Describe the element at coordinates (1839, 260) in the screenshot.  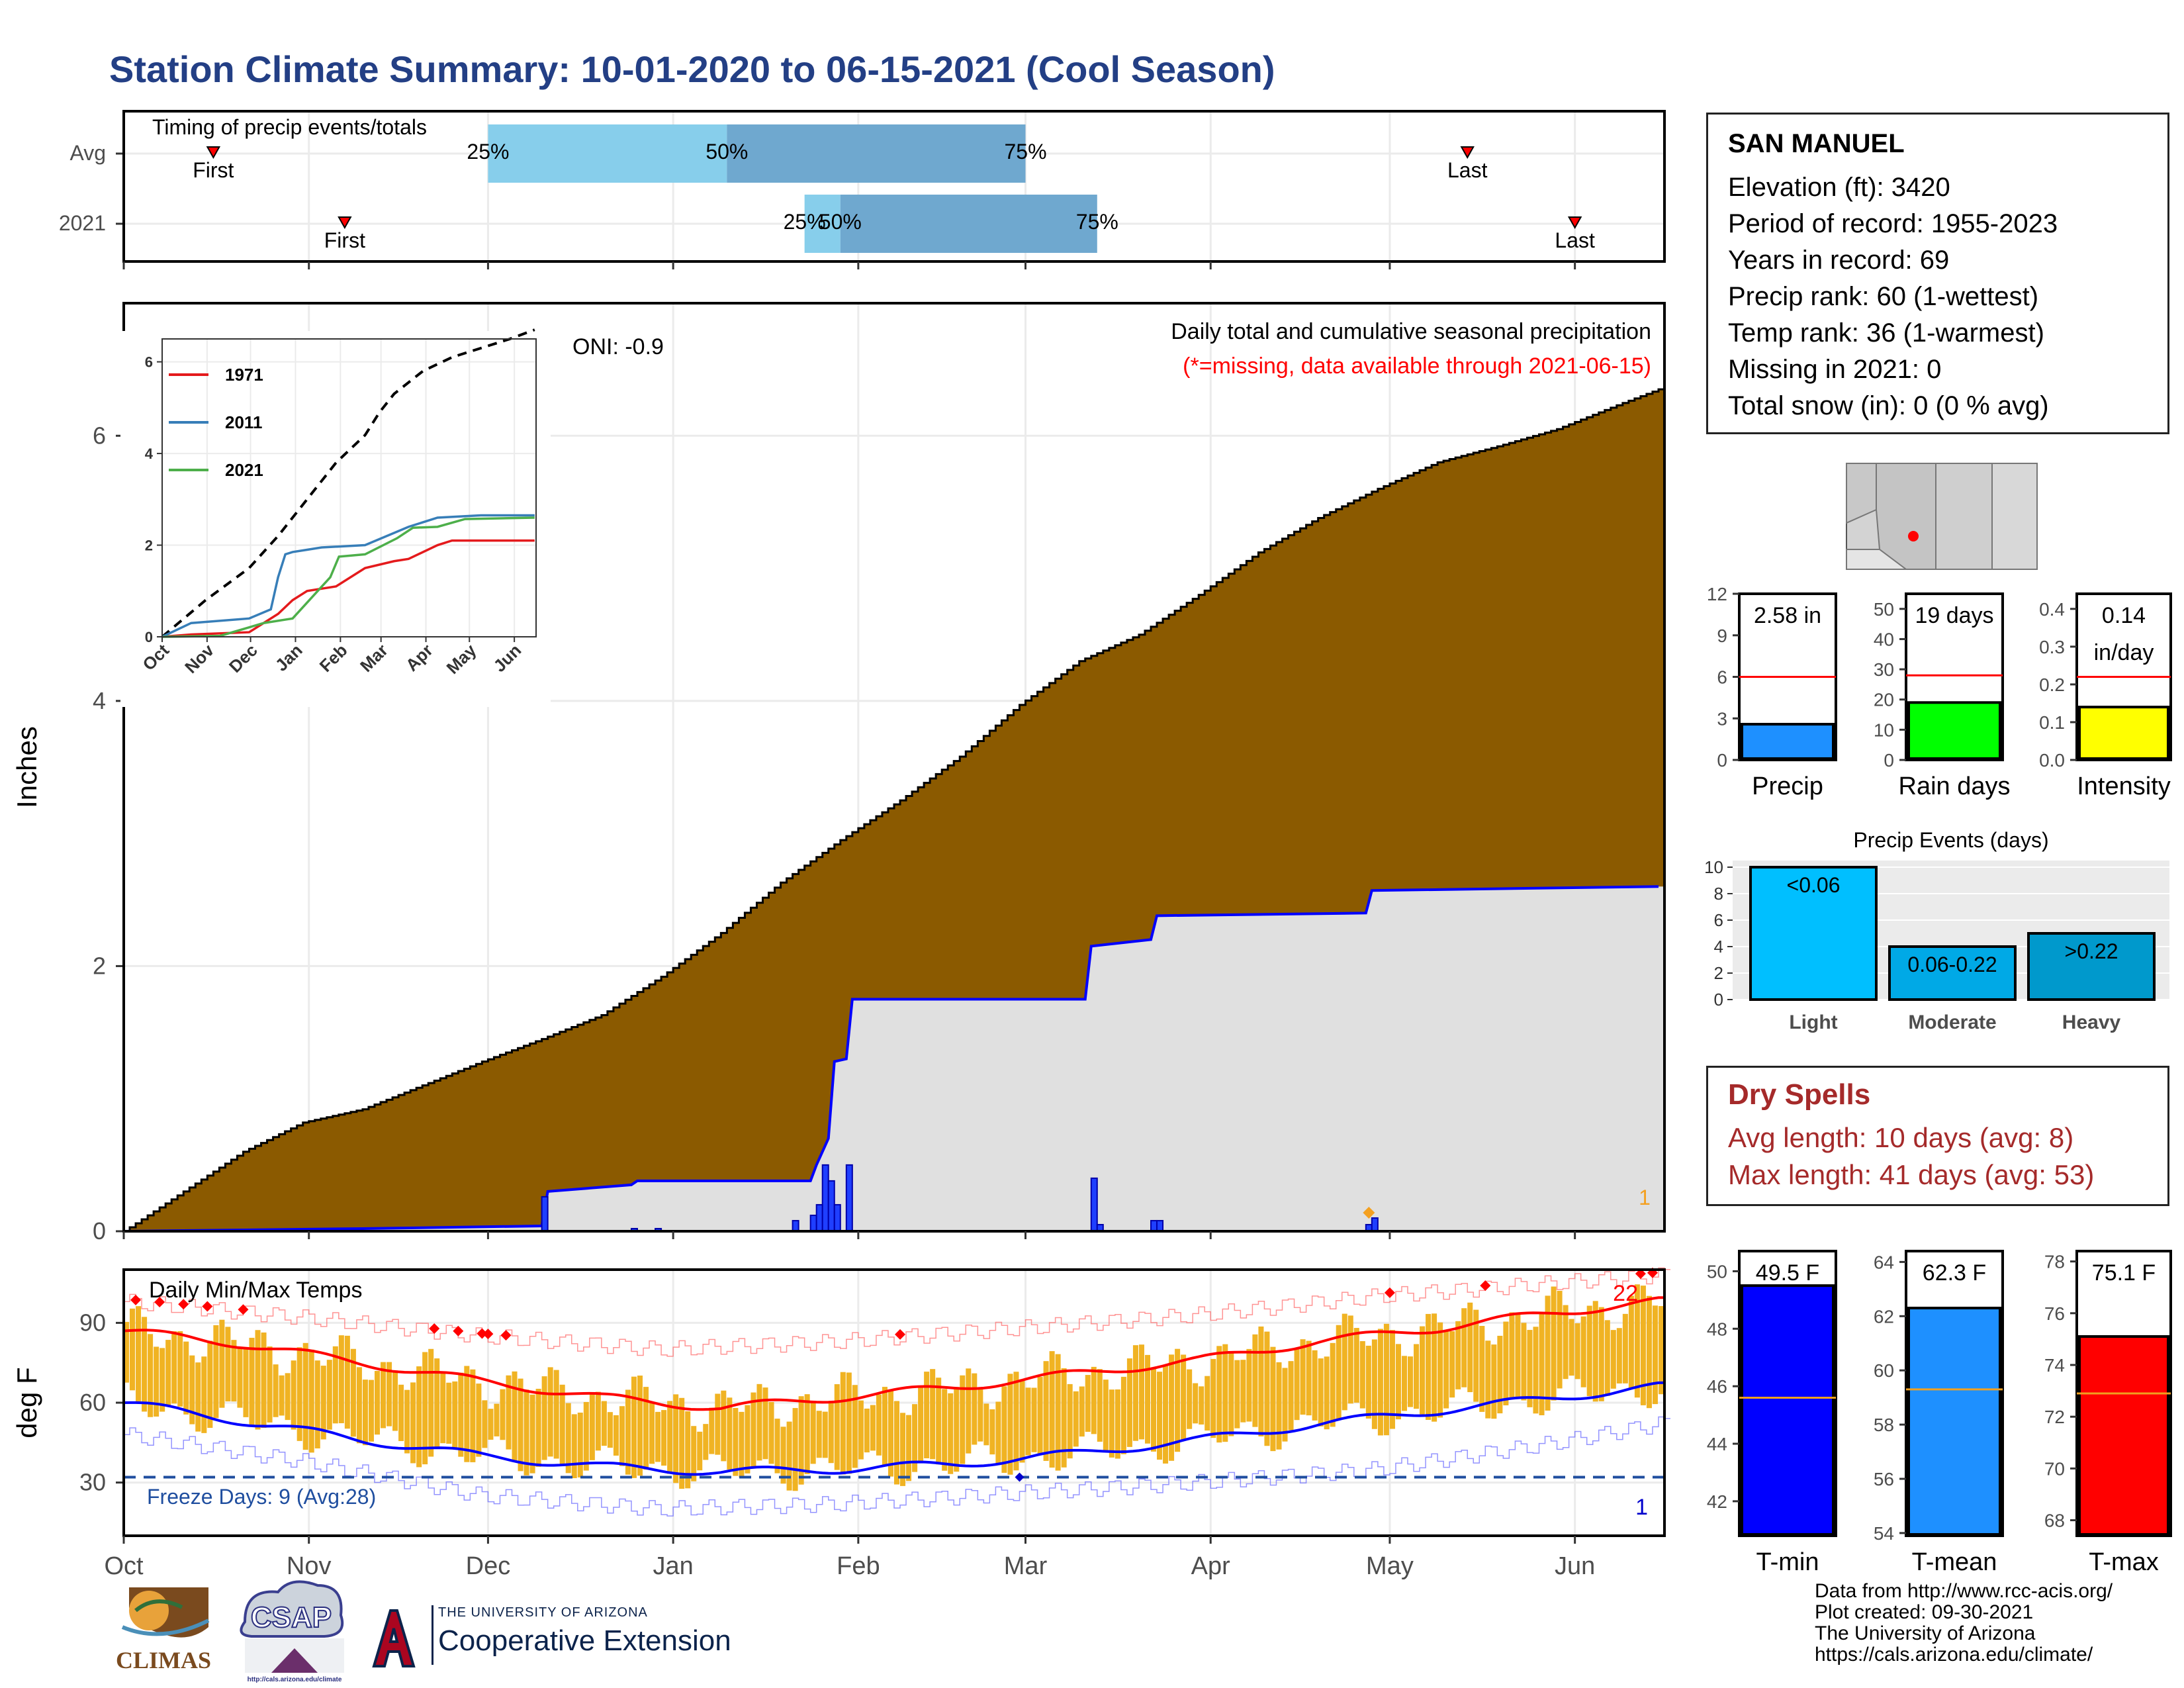
I see `station-years: Years in record: 69` at that location.